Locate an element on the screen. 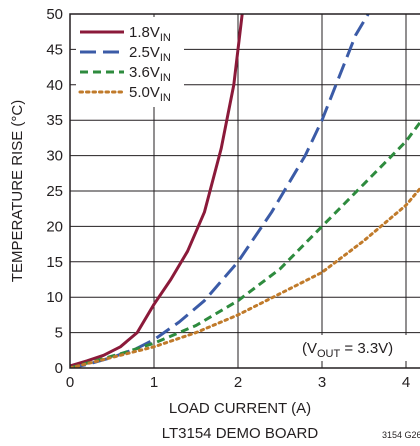  figure-id: 3154 G26 is located at coordinates (401, 435).